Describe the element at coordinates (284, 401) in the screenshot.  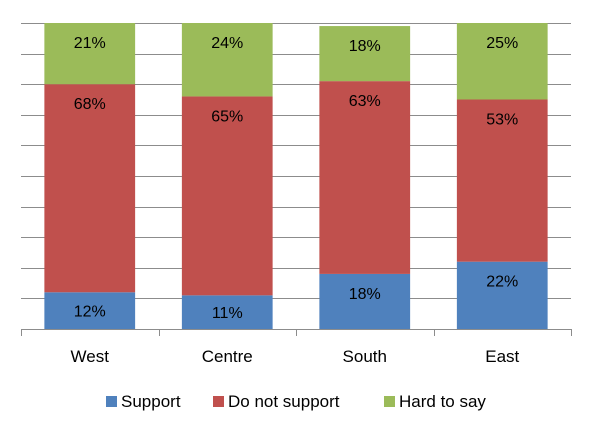
I see `legend-label: Do not support` at that location.